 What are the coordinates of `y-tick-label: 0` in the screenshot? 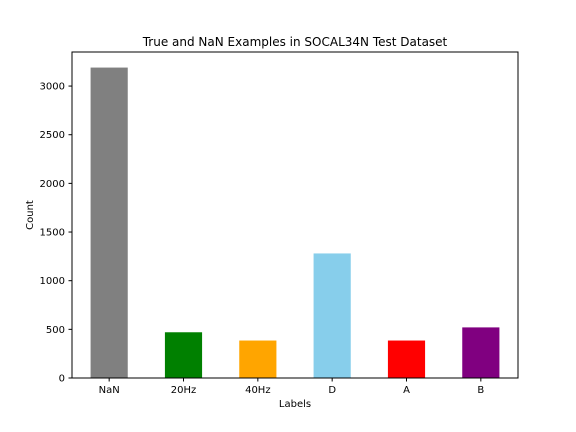 It's located at (62, 379).